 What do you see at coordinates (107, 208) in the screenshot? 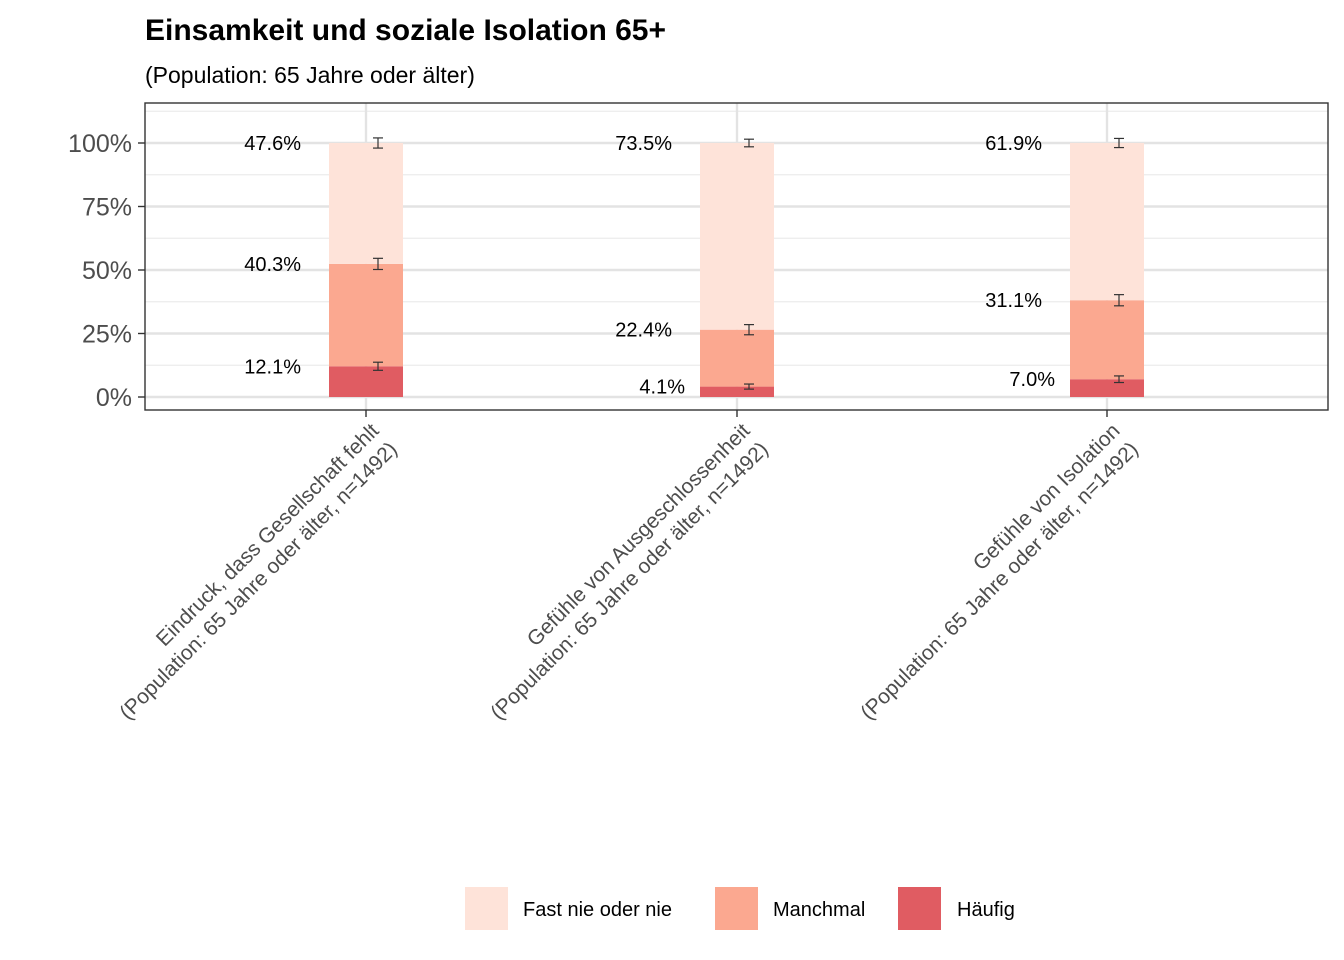
I see `y-tick-label: 75%` at bounding box center [107, 208].